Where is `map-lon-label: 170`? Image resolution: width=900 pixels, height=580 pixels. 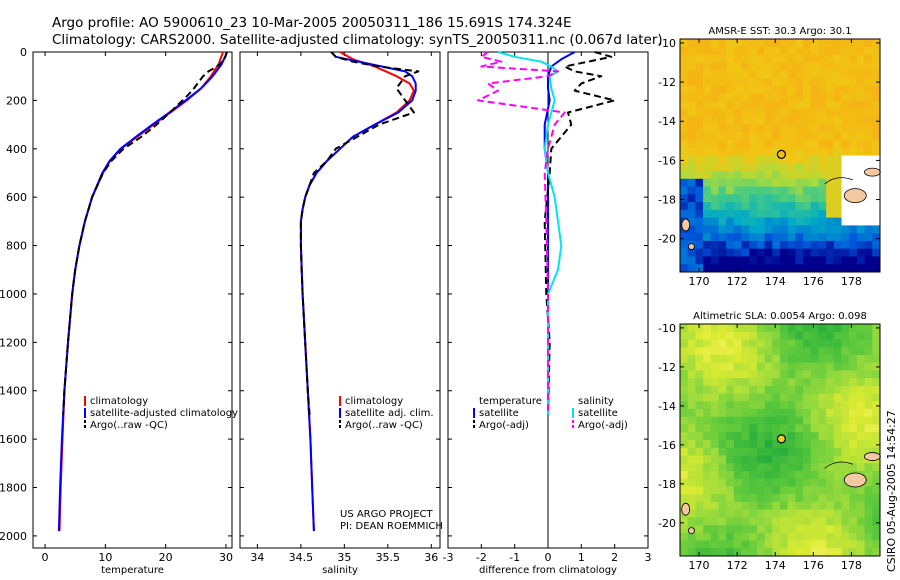
map-lon-label: 170 is located at coordinates (699, 565).